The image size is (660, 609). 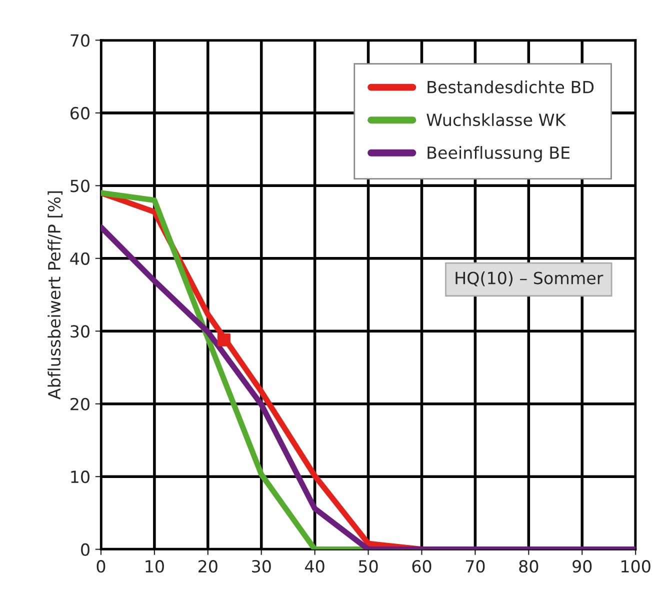 What do you see at coordinates (80, 186) in the screenshot?
I see `y-tick-label: 50` at bounding box center [80, 186].